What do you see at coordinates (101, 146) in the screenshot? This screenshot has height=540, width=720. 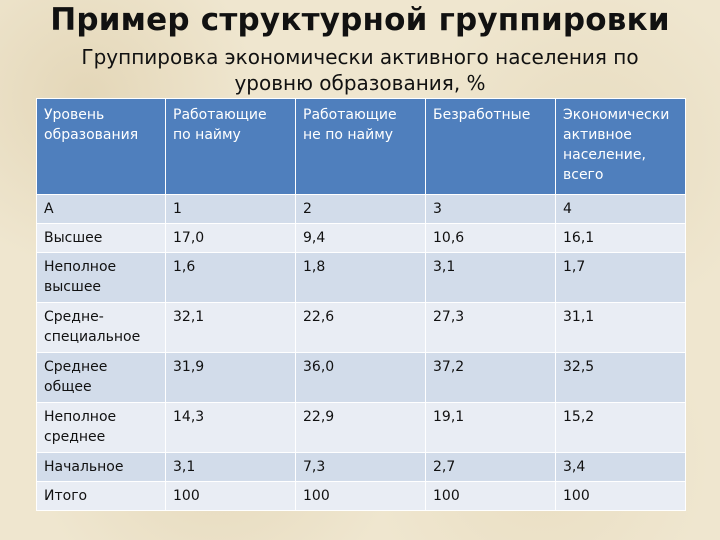 I see `header-education-level: Уровень образования` at bounding box center [101, 146].